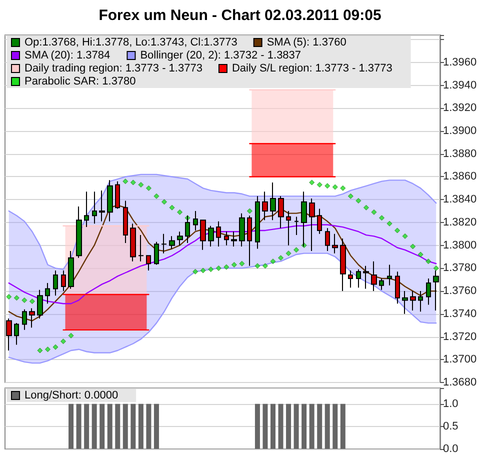 The width and height of the screenshot is (480, 457). I want to click on y-tick-label: 1.3860, so click(460, 176).